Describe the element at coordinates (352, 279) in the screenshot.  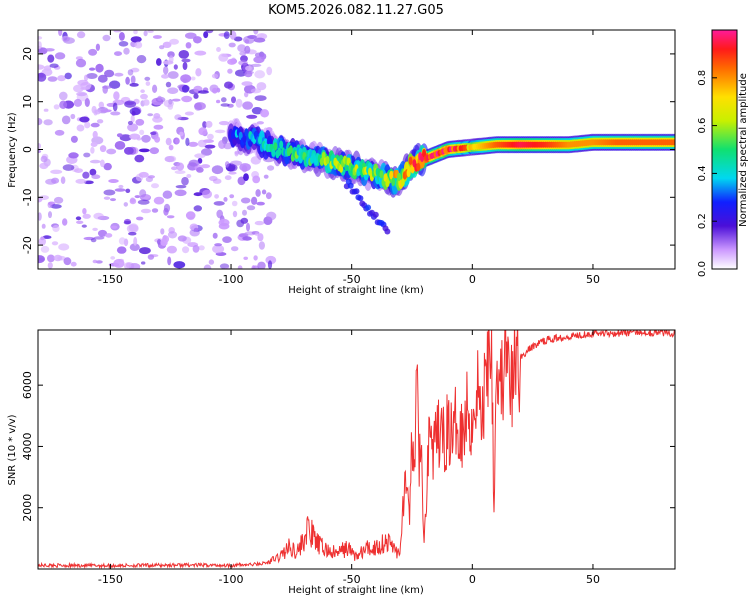
I see `x-tick-label: -50` at that location.